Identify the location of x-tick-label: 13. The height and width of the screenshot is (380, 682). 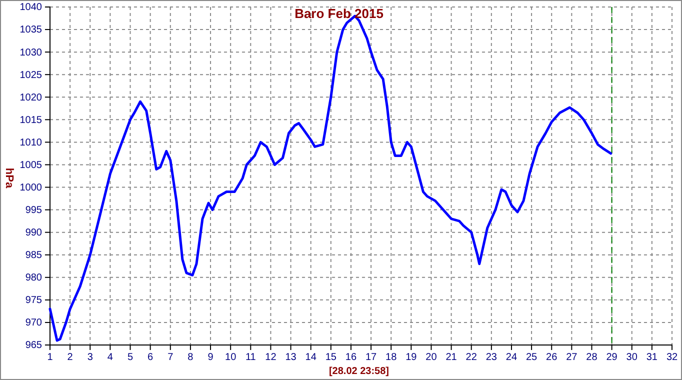
(291, 358).